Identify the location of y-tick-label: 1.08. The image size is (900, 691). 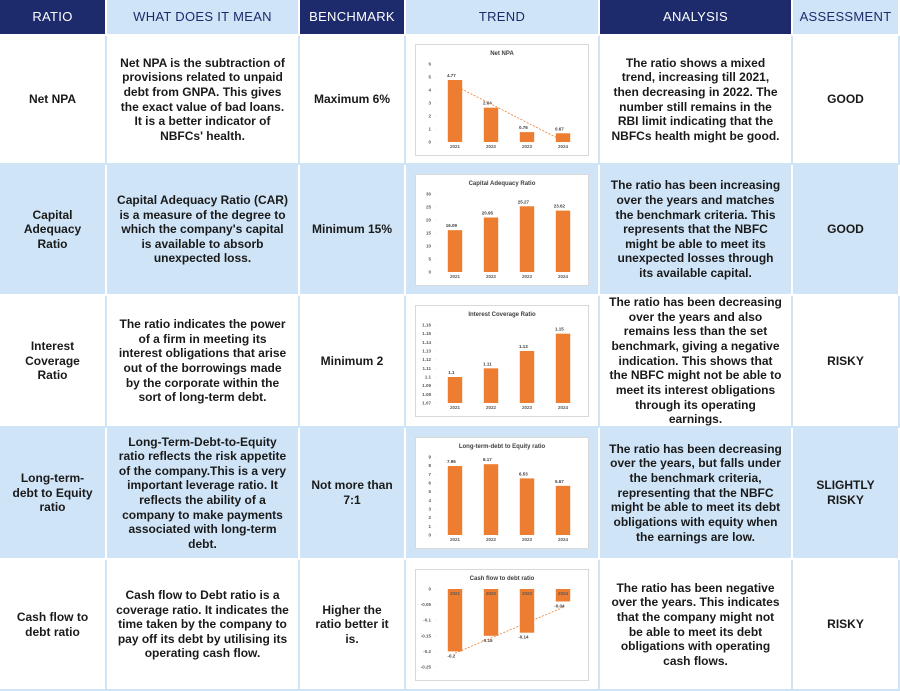
(426, 394).